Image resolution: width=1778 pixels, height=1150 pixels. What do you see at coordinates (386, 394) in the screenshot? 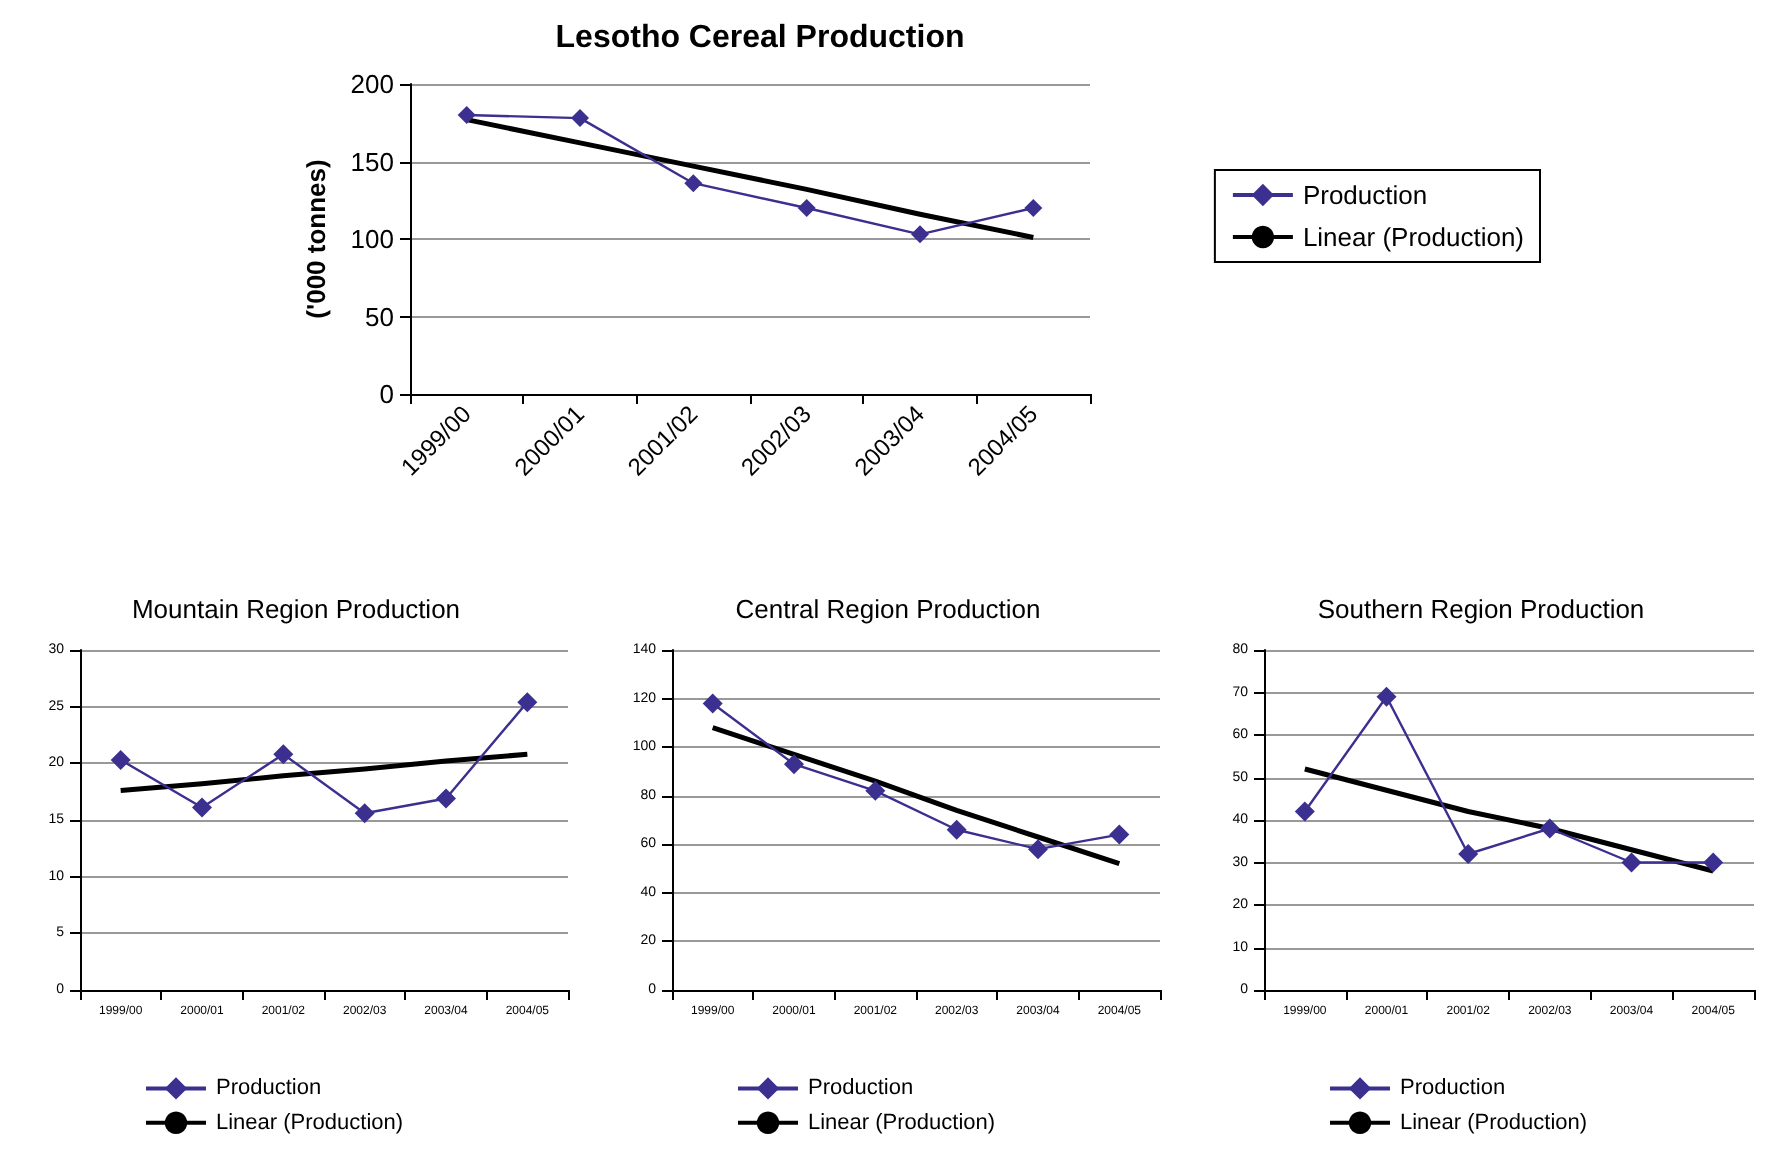
I see `y-tick-label: 0` at bounding box center [386, 394].